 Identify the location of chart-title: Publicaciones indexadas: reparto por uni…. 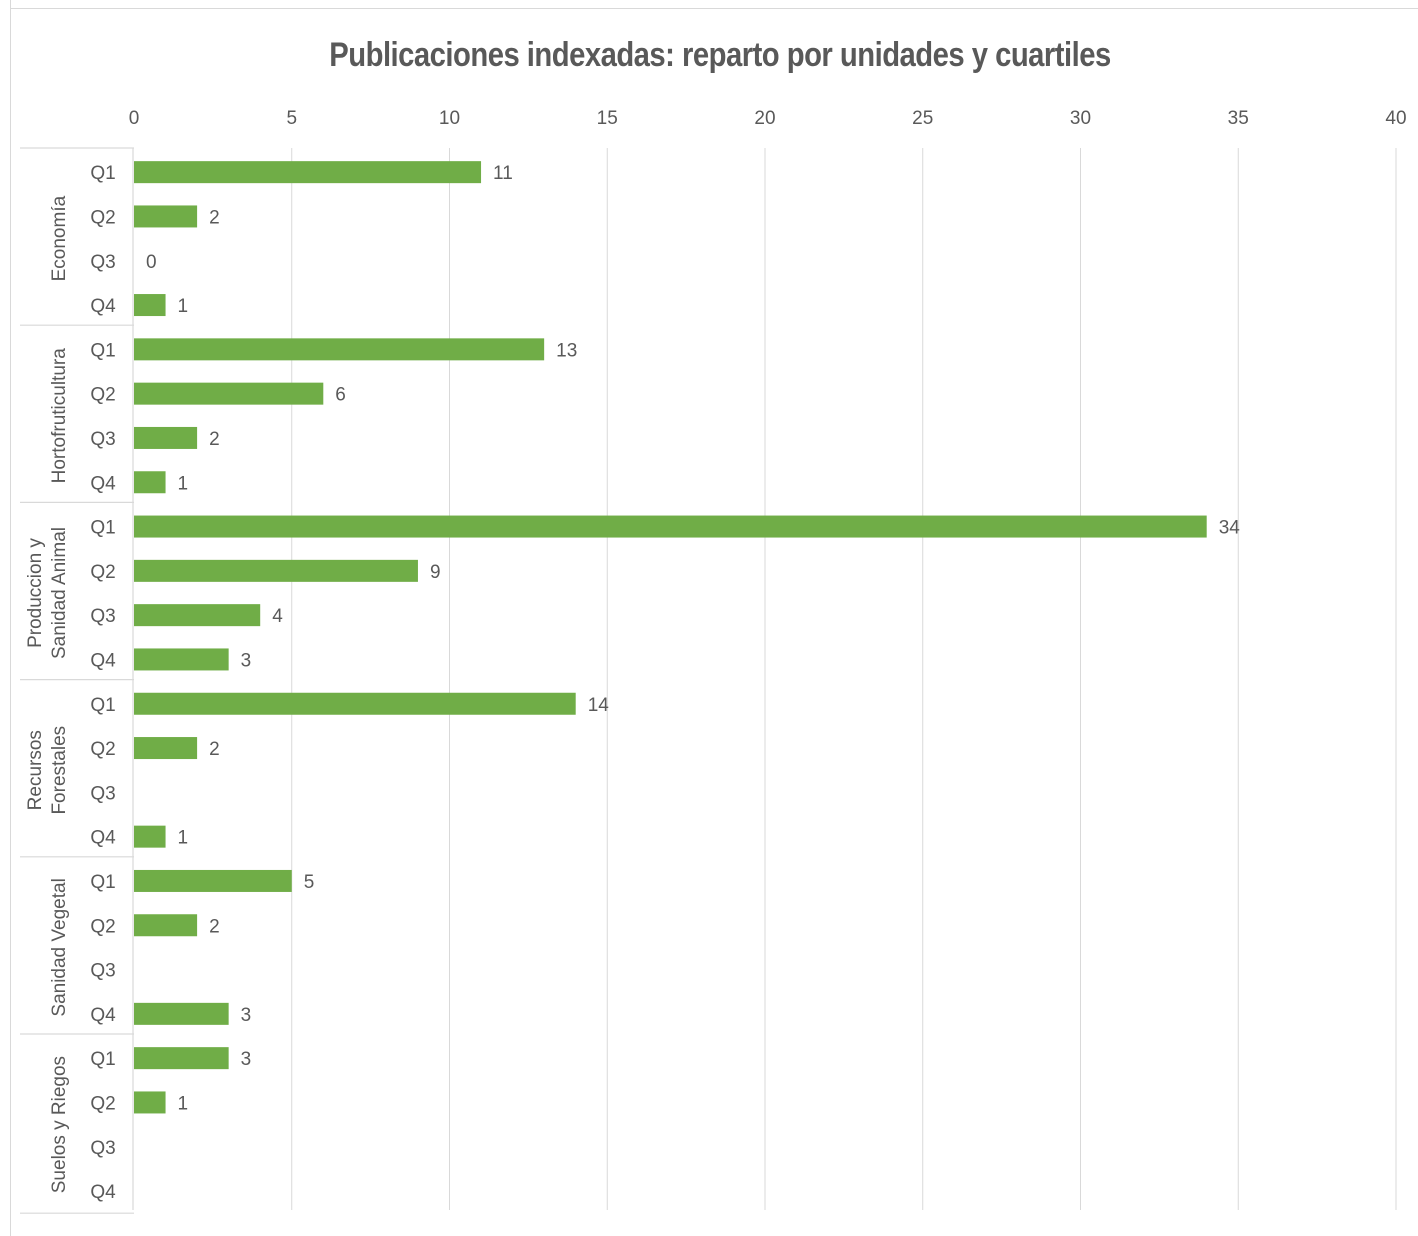
(720, 55).